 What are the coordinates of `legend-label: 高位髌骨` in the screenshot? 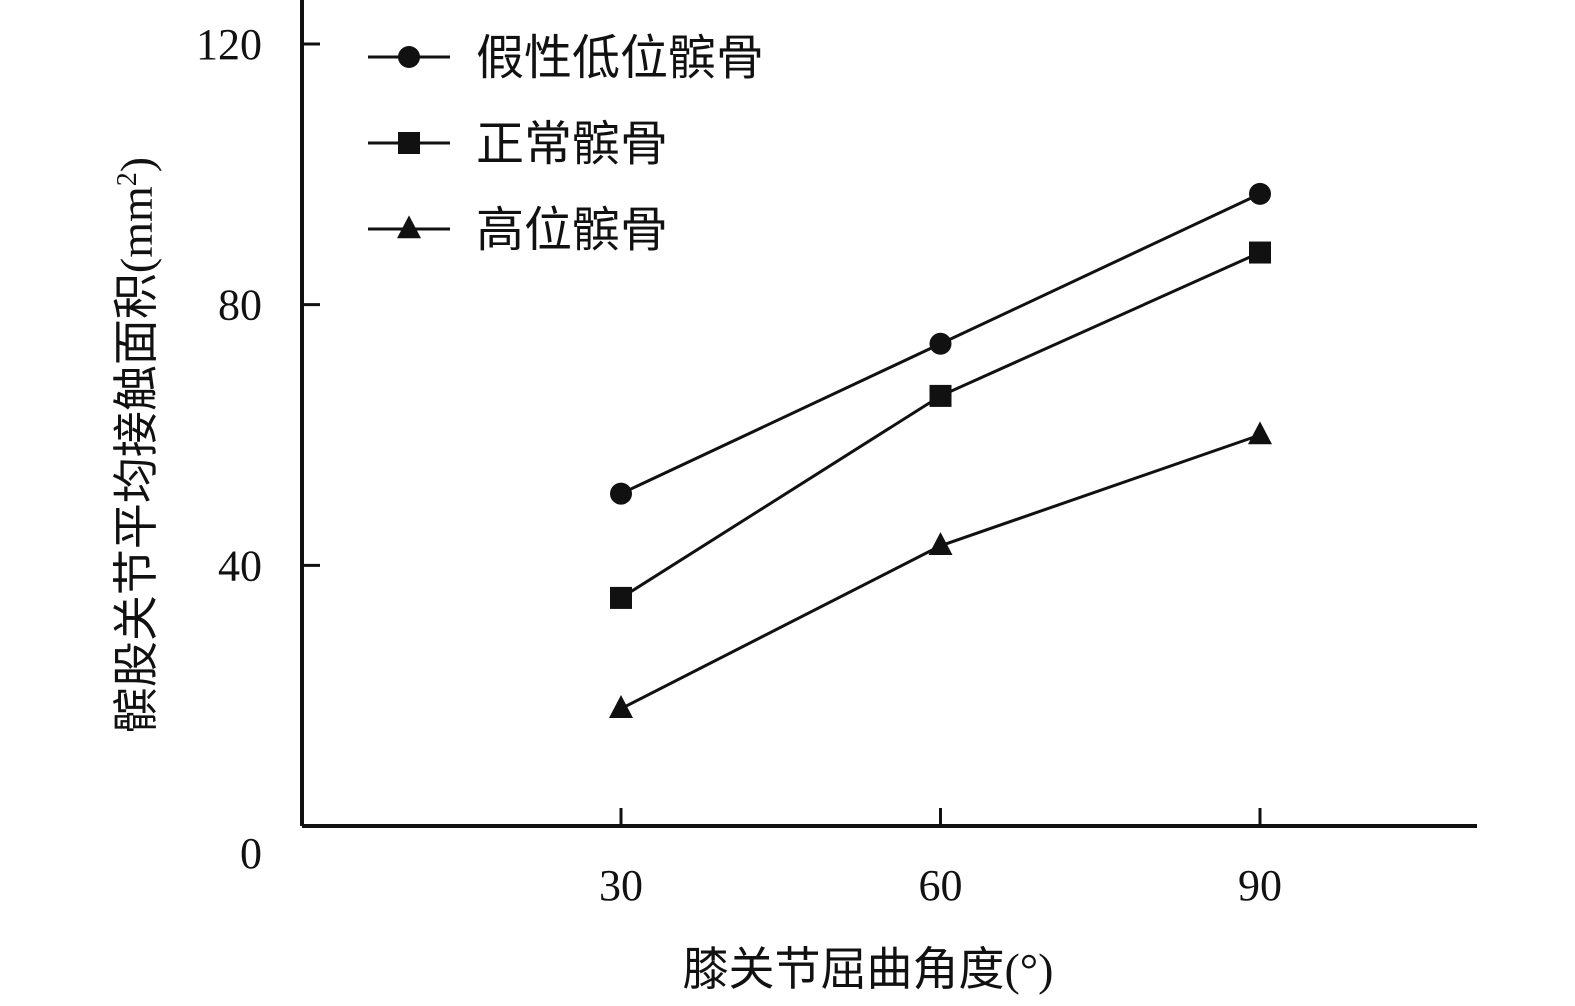 It's located at (572, 230).